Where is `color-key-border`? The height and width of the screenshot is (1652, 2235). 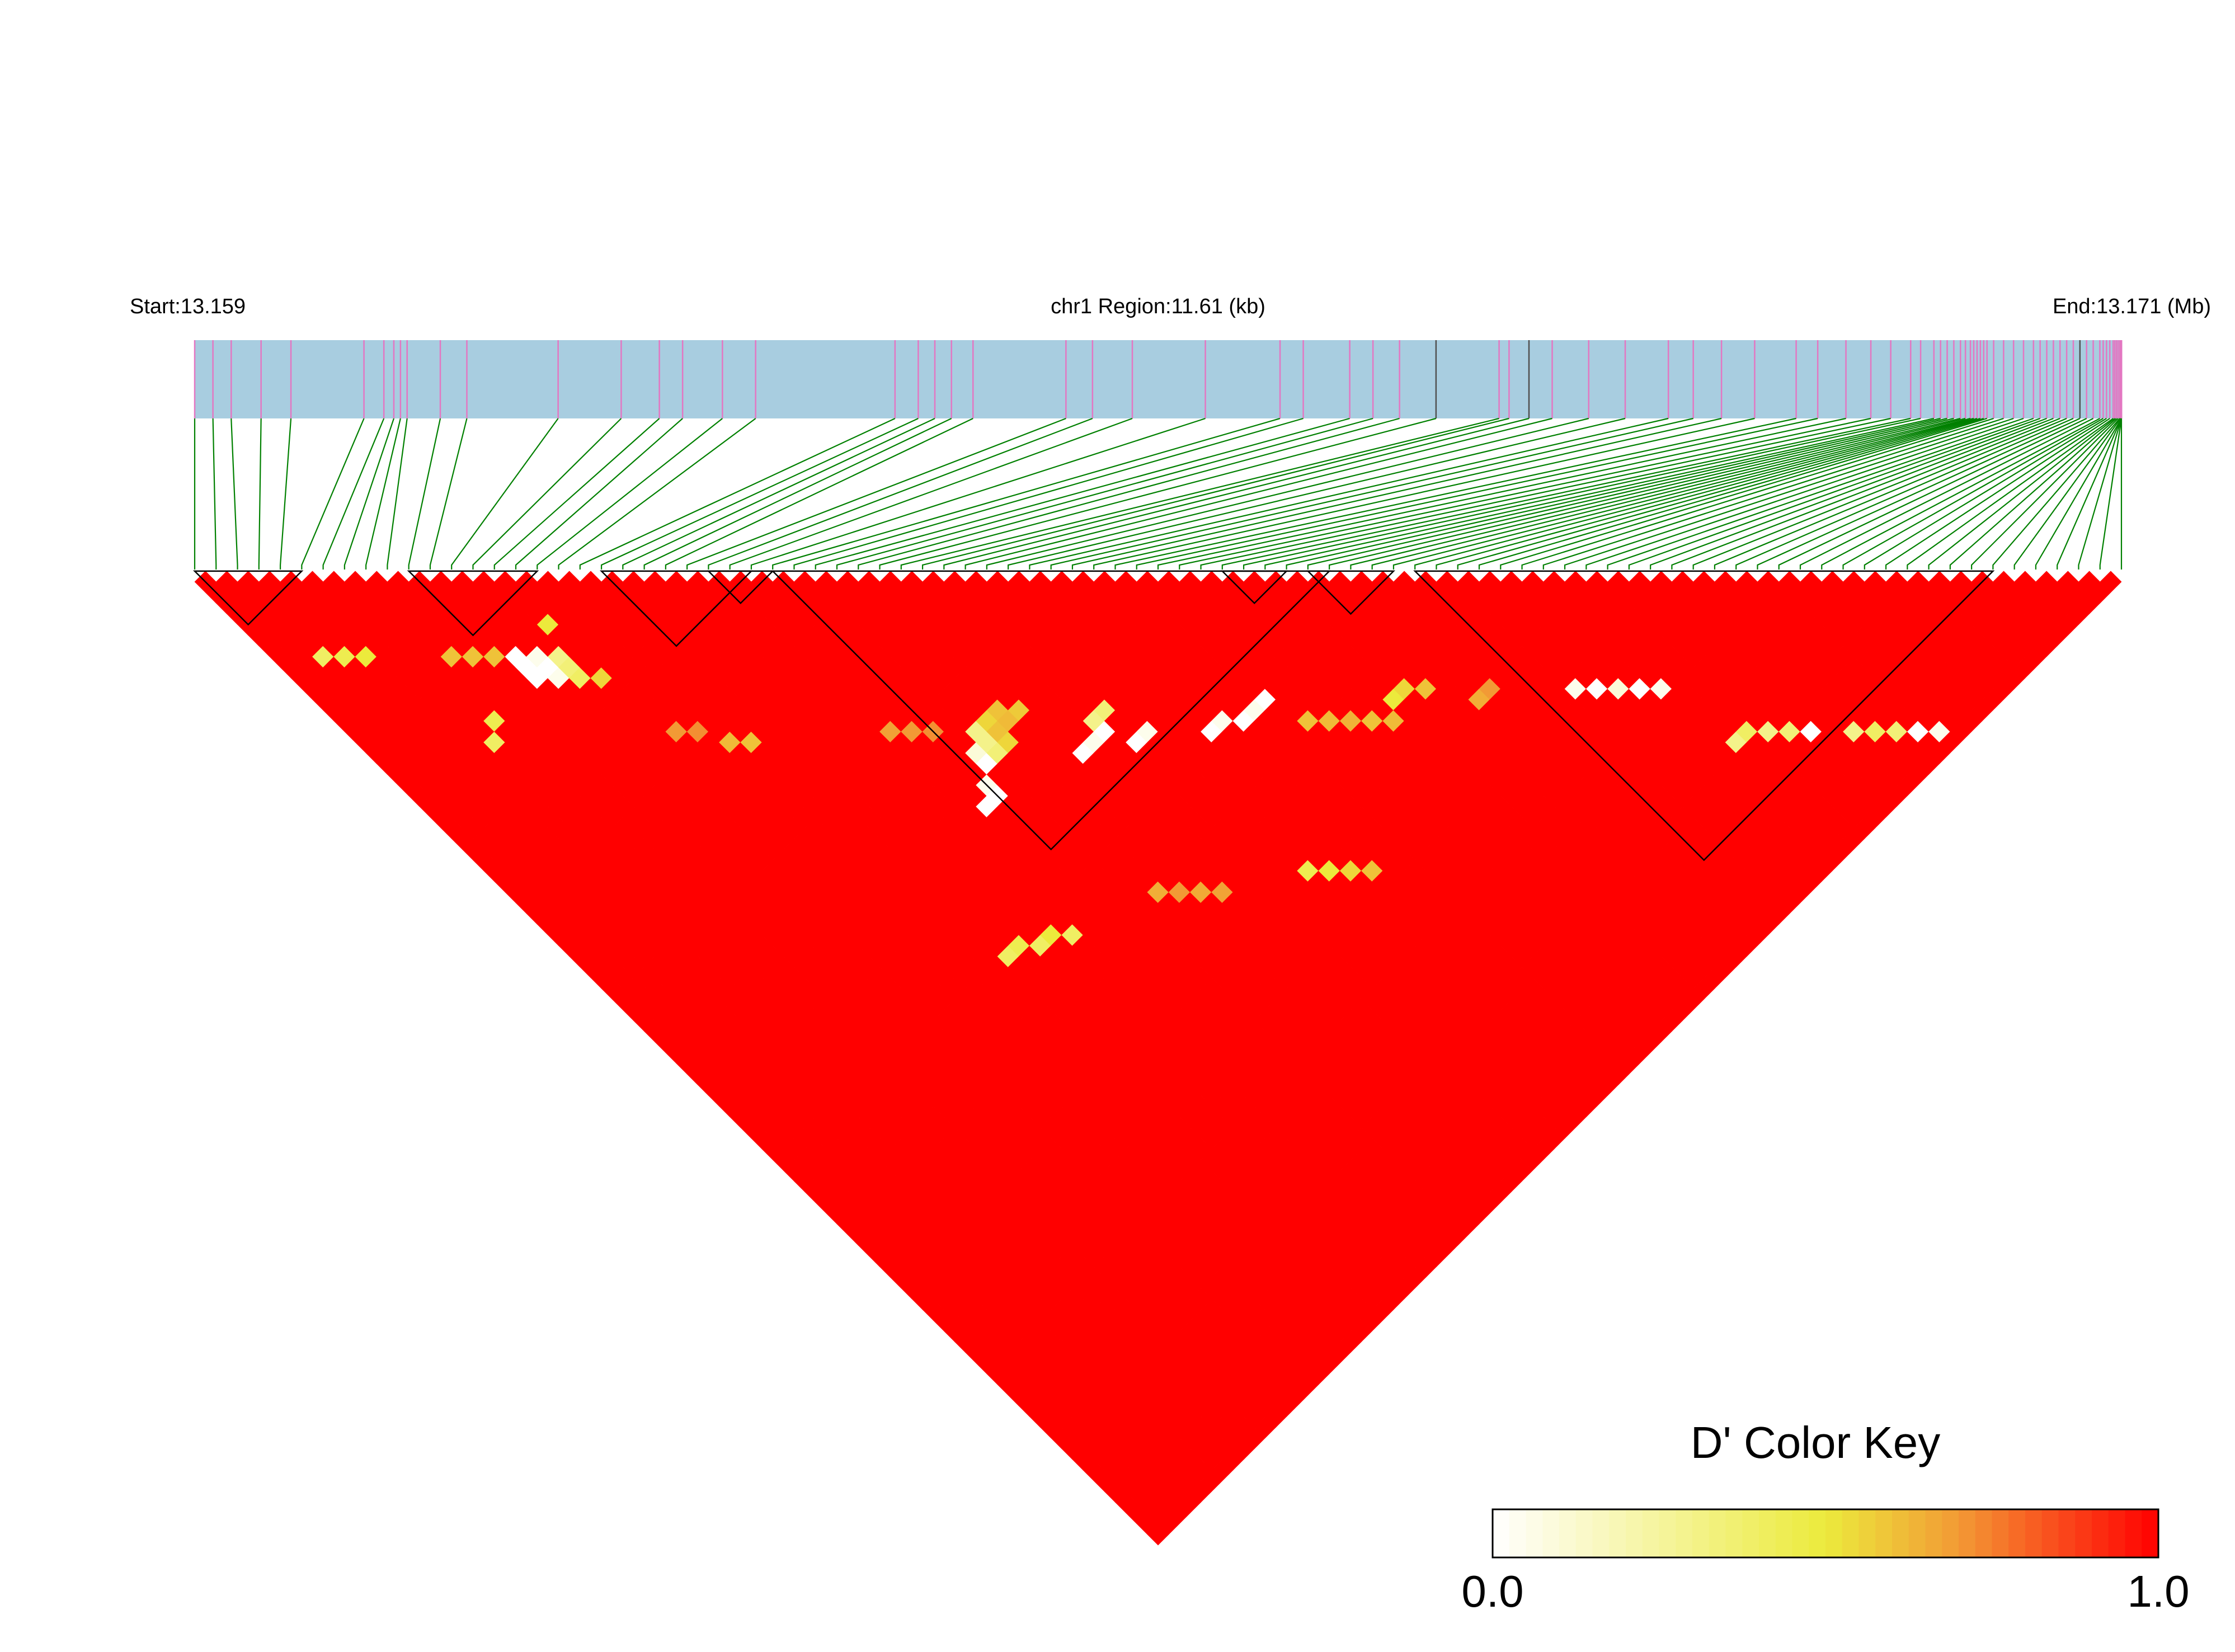
color-key-border is located at coordinates (1825, 1534).